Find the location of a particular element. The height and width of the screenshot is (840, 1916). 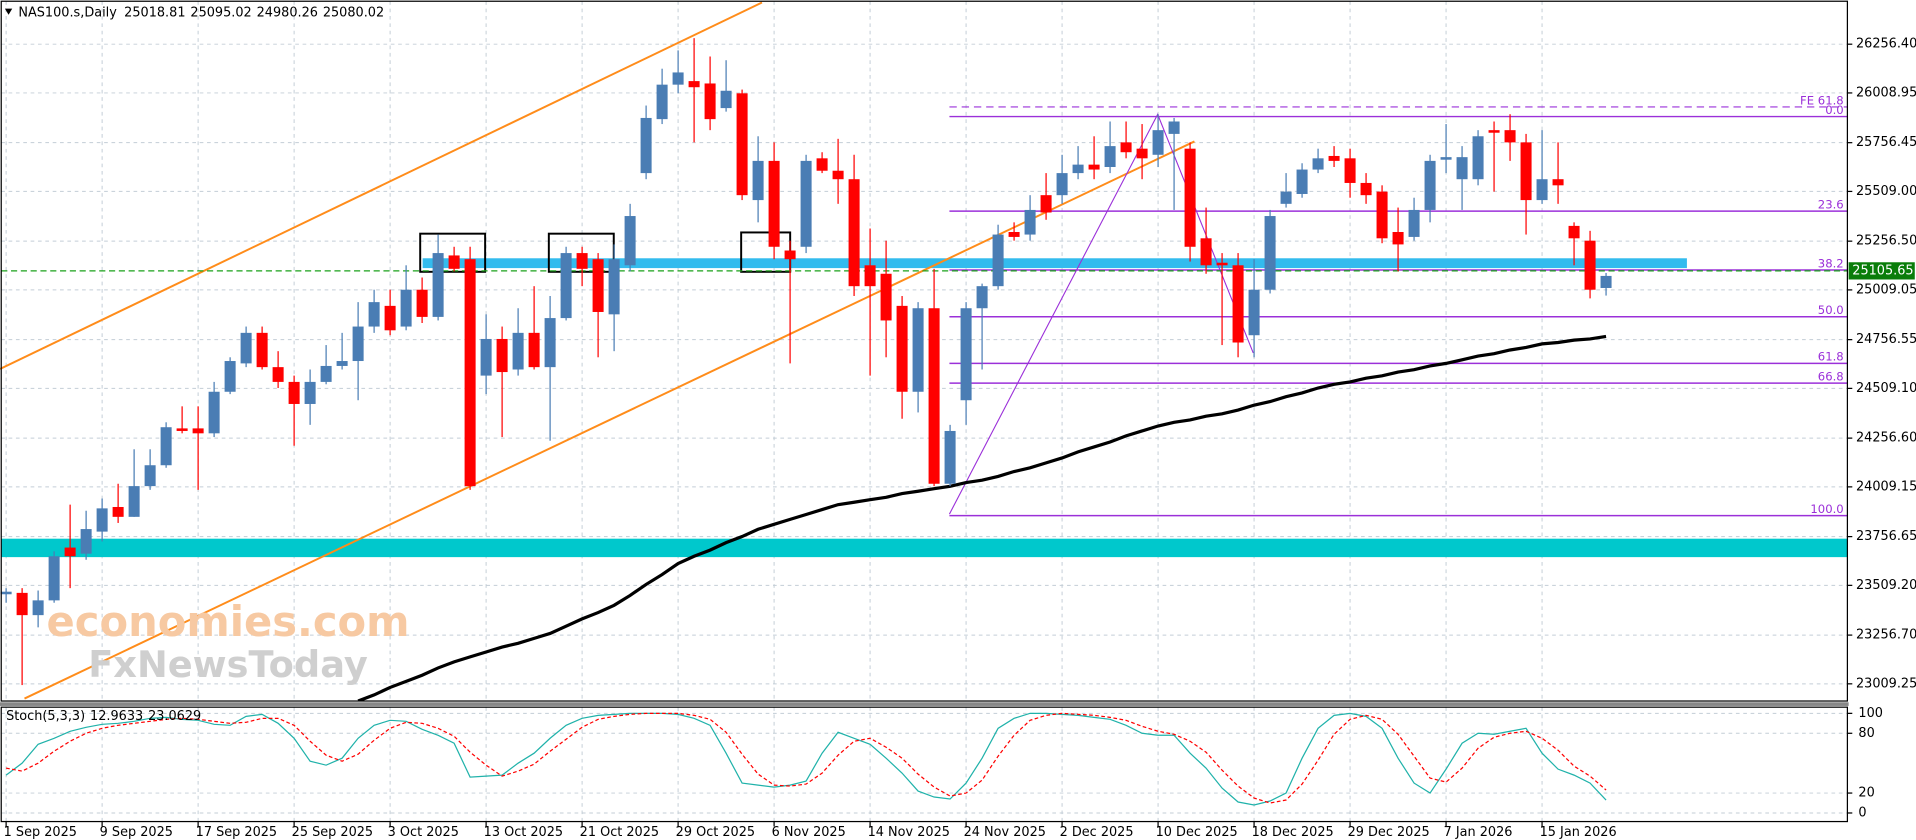

x-tick-label: 25 Sep 2025 is located at coordinates (332, 832).